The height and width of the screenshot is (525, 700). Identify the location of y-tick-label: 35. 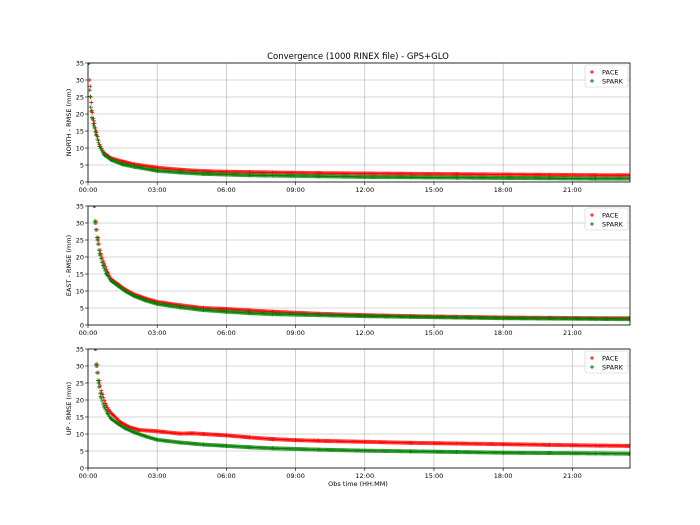
(80, 349).